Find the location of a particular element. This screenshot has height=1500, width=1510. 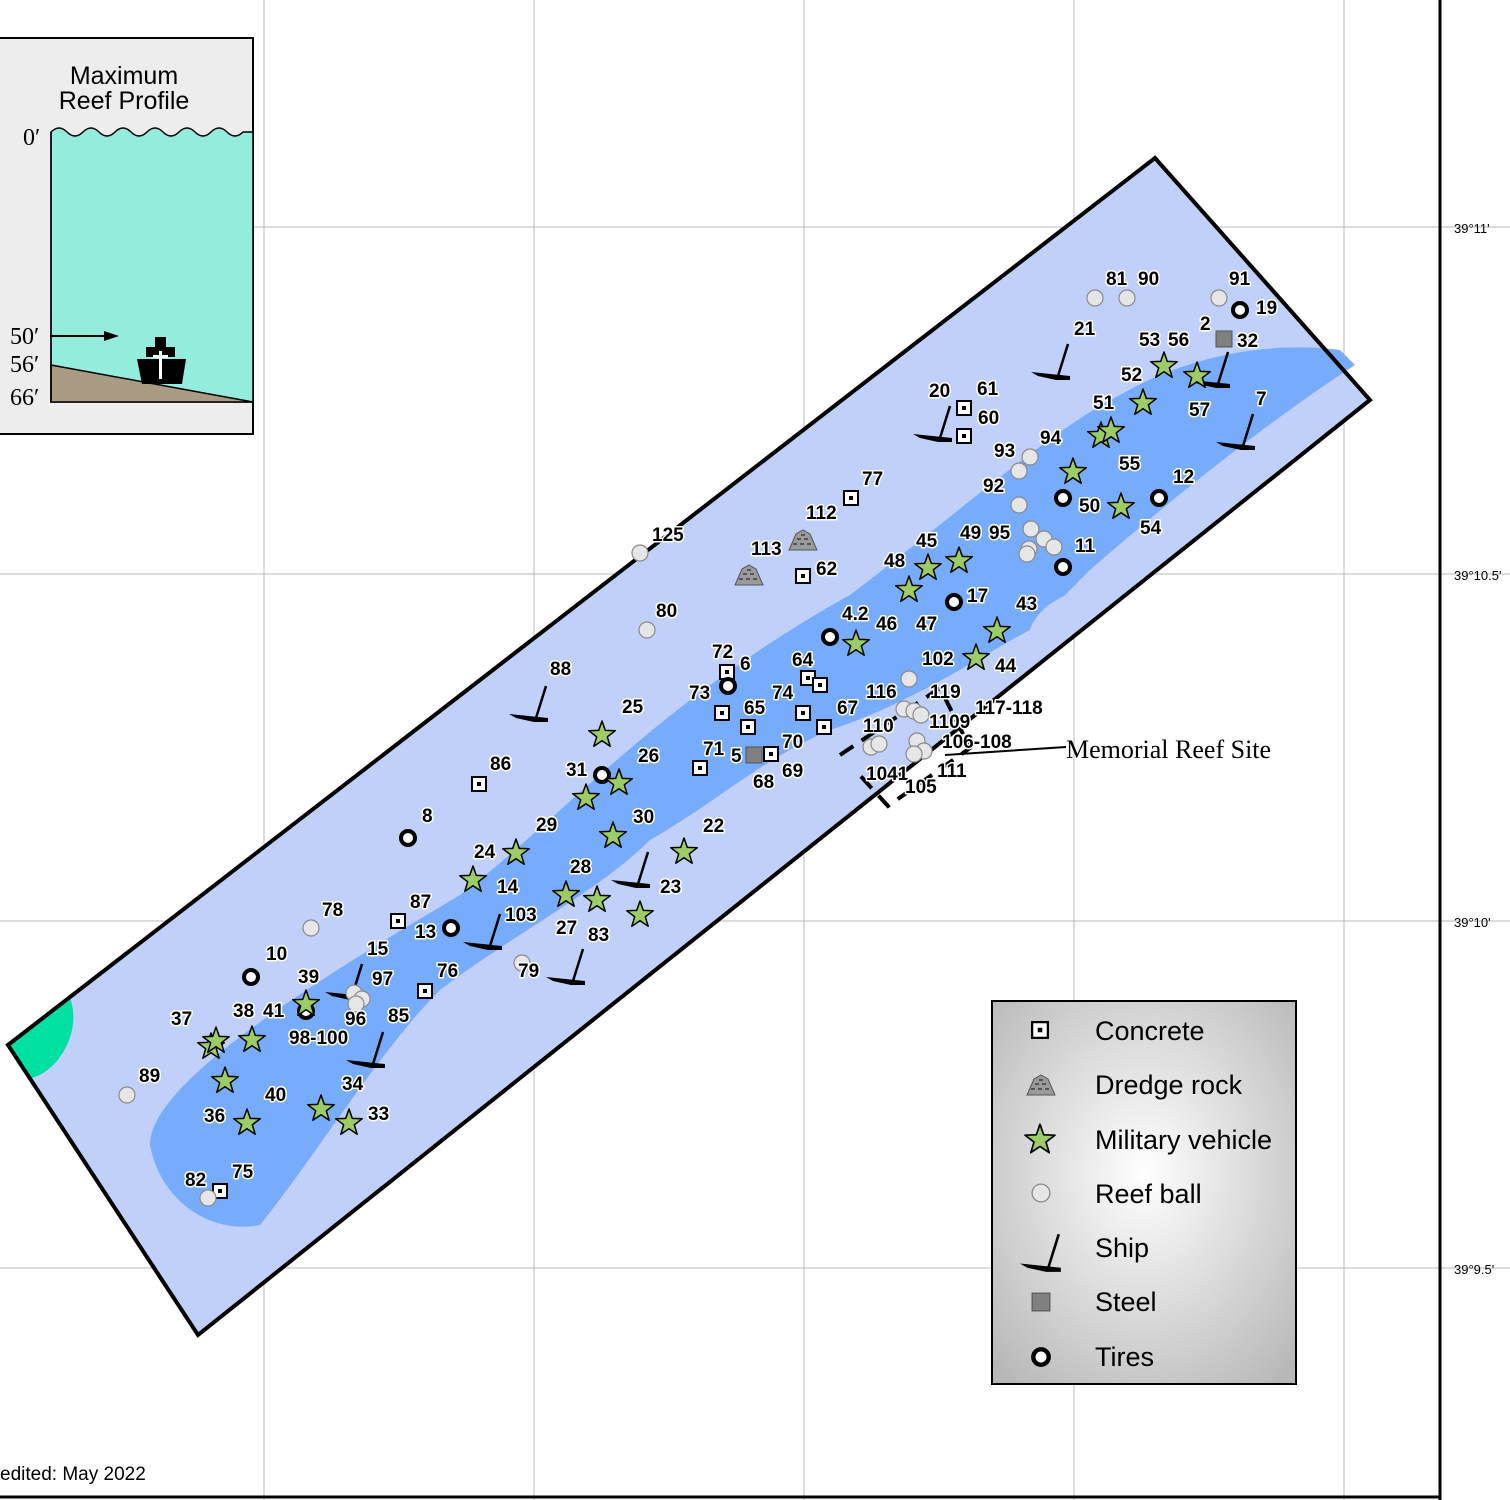

site-label: 56 is located at coordinates (1178, 340).